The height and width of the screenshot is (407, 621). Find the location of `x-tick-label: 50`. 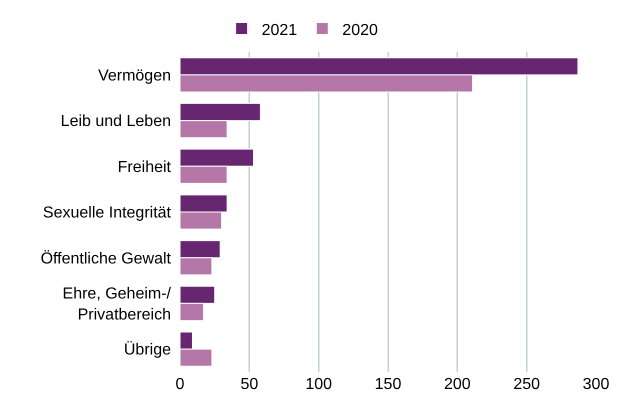

x-tick-label: 50 is located at coordinates (249, 384).